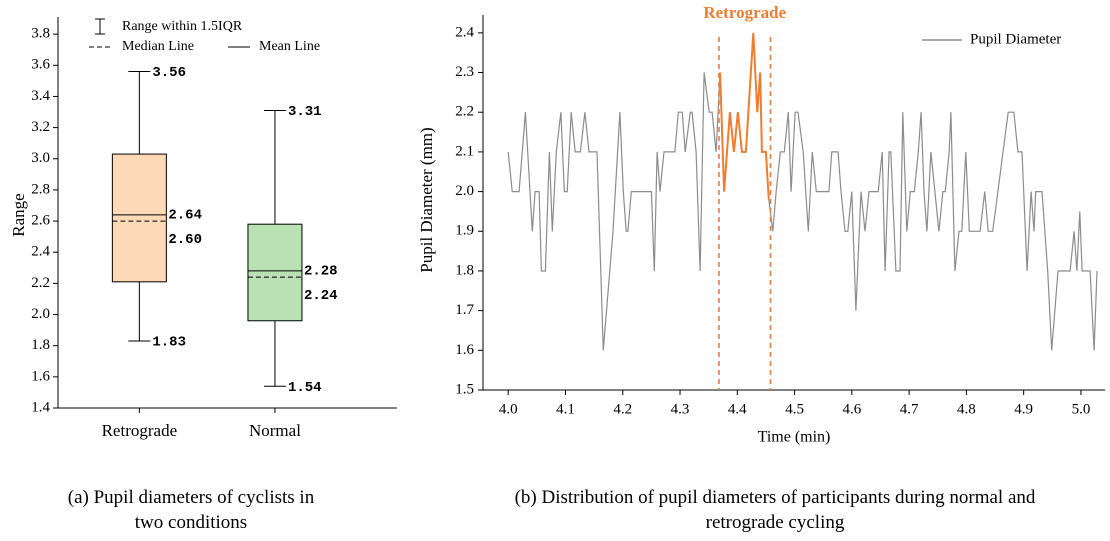  Describe the element at coordinates (966, 409) in the screenshot. I see `x-tick-label: 4.8` at that location.